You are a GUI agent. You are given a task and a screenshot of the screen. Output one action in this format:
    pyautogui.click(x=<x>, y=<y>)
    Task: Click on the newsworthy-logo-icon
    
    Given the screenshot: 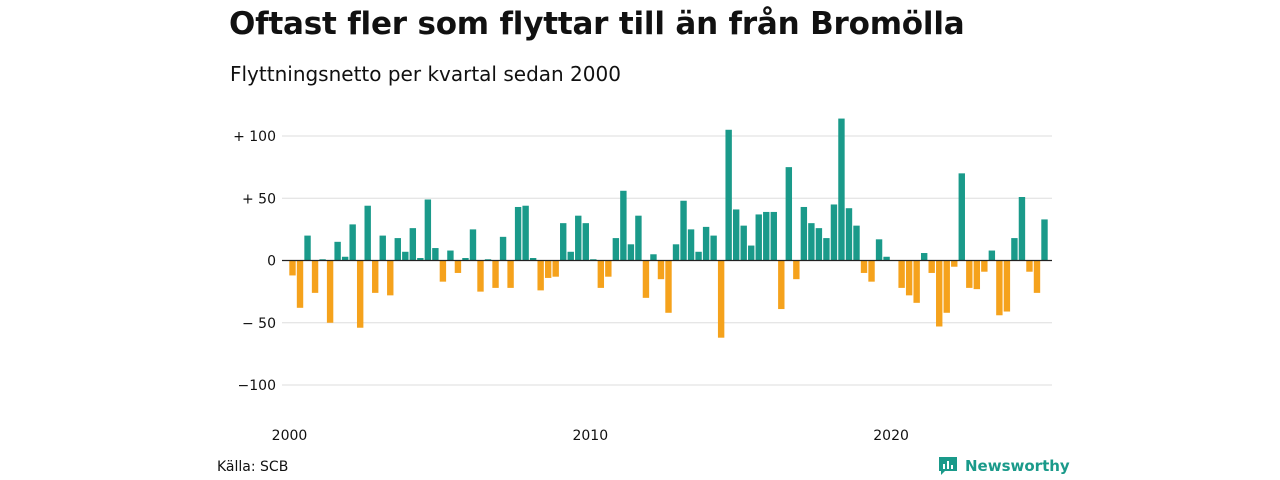 What is the action you would take?
    pyautogui.click(x=948, y=466)
    